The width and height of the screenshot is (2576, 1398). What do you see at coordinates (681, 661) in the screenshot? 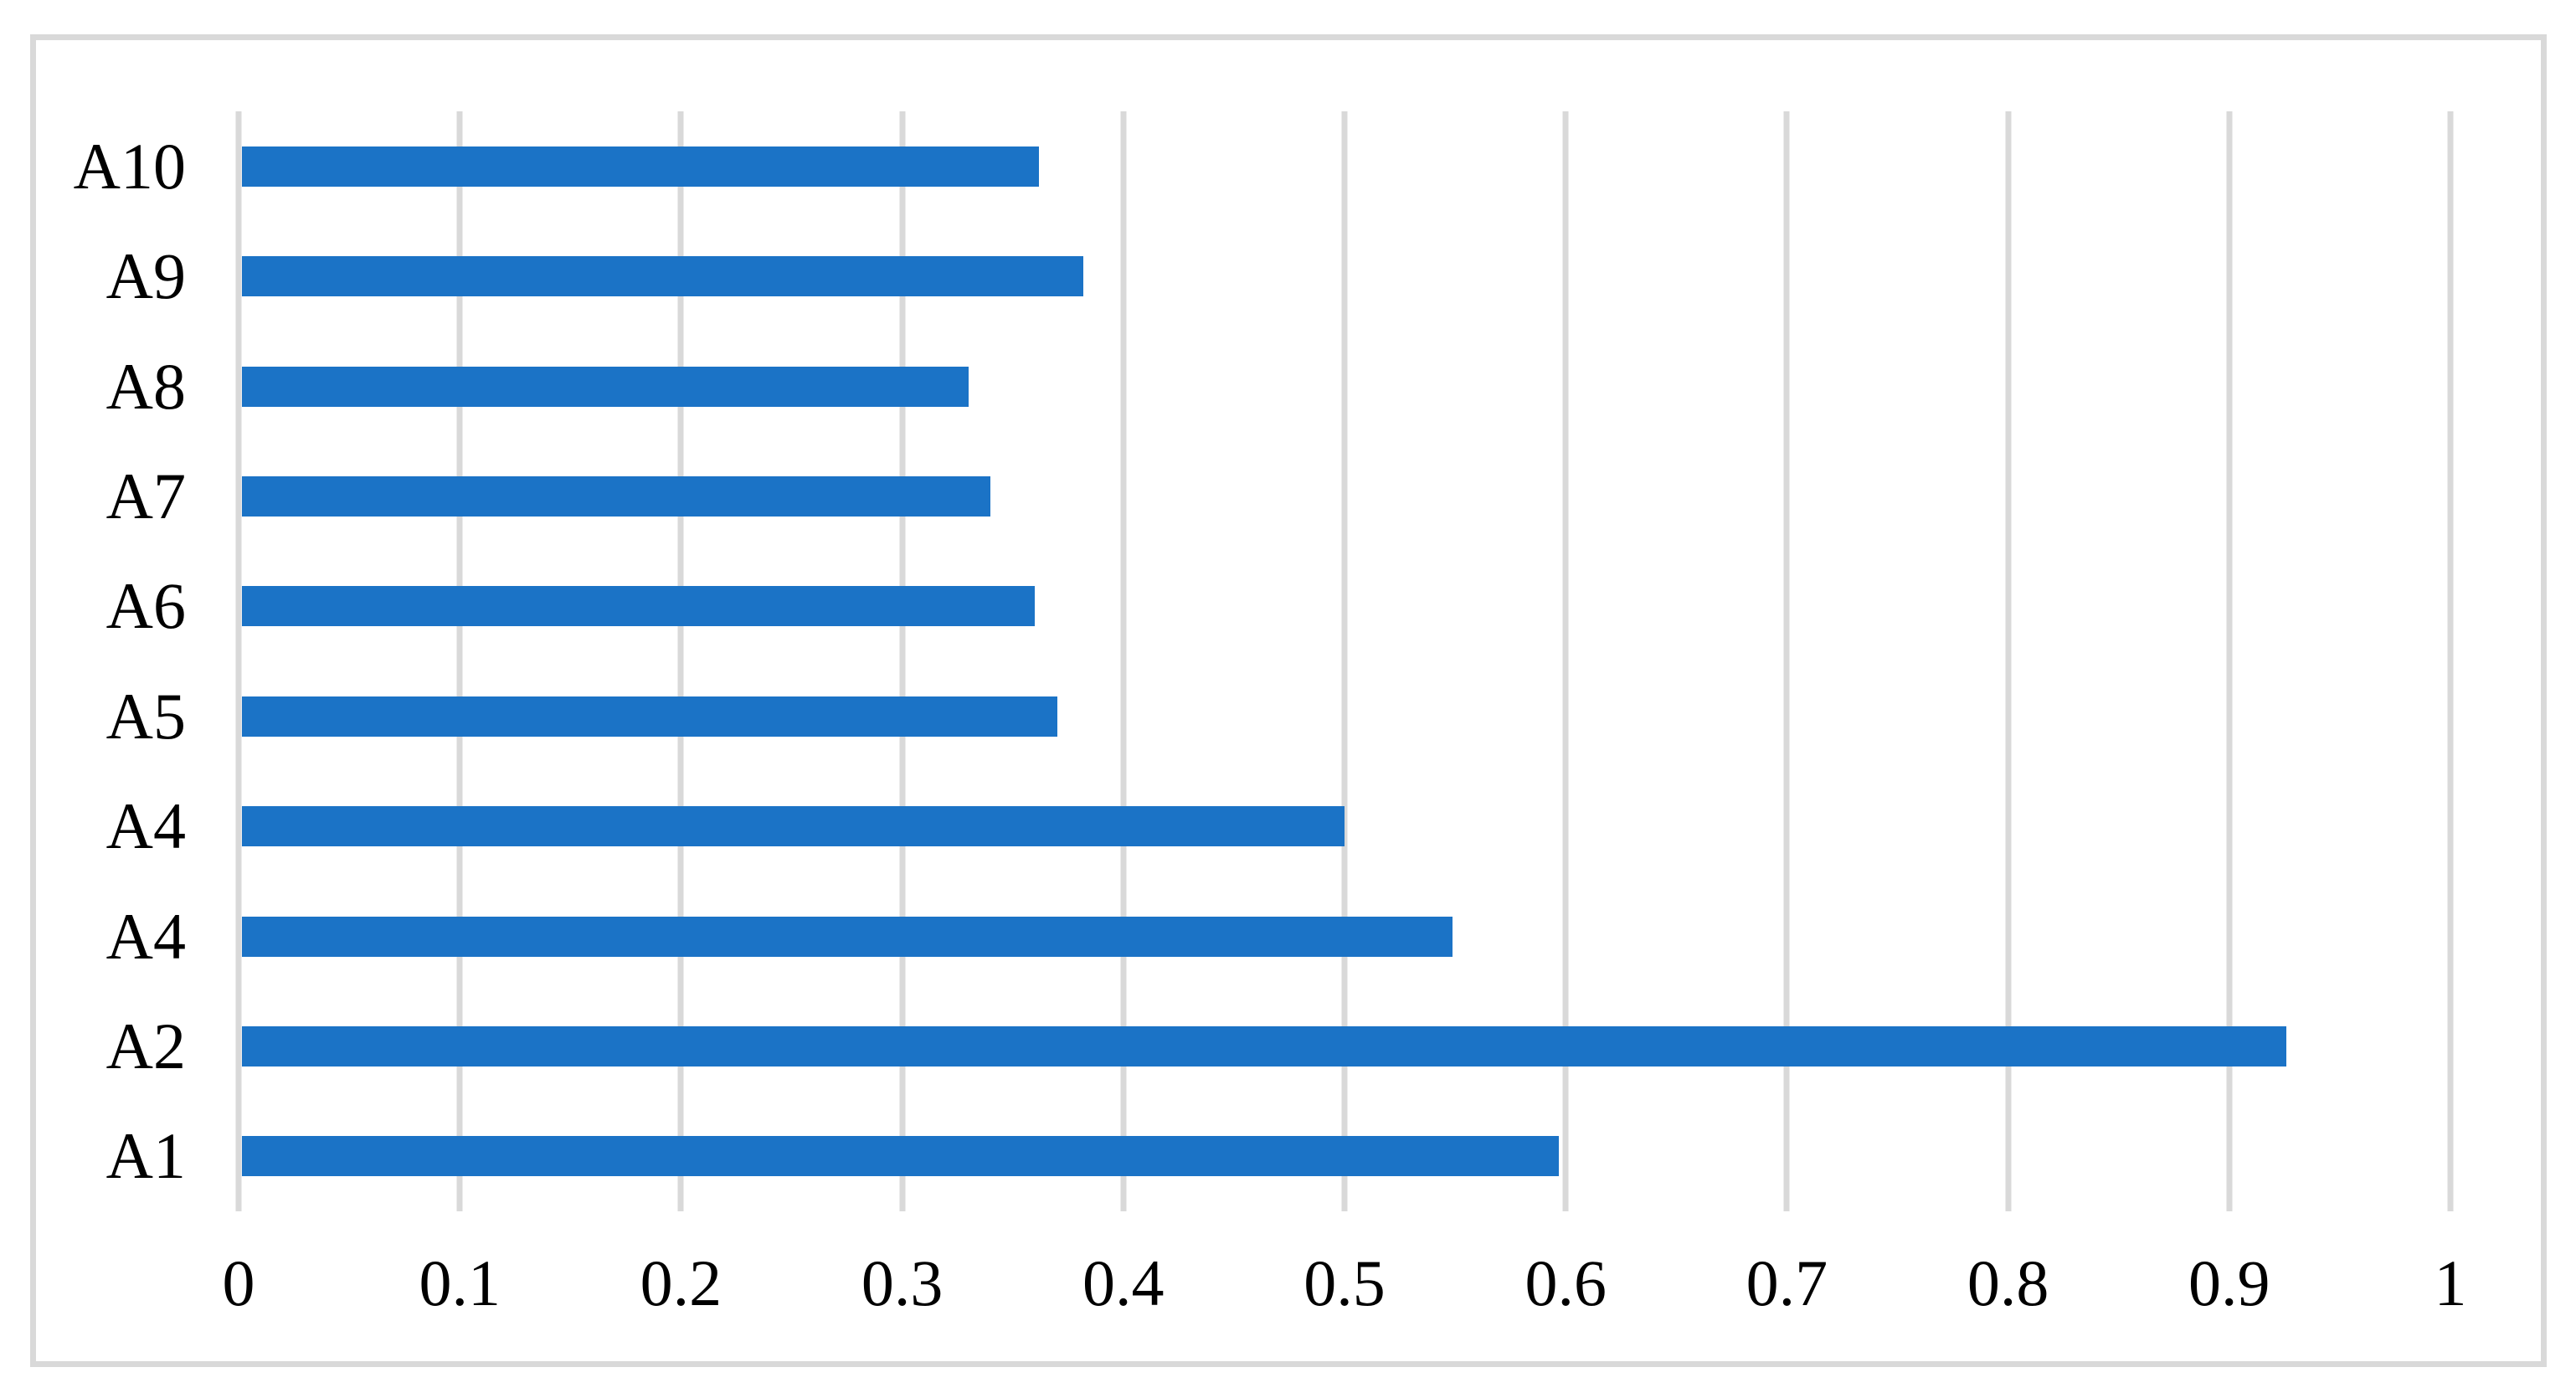
I see `gridline-x-0.2` at bounding box center [681, 661].